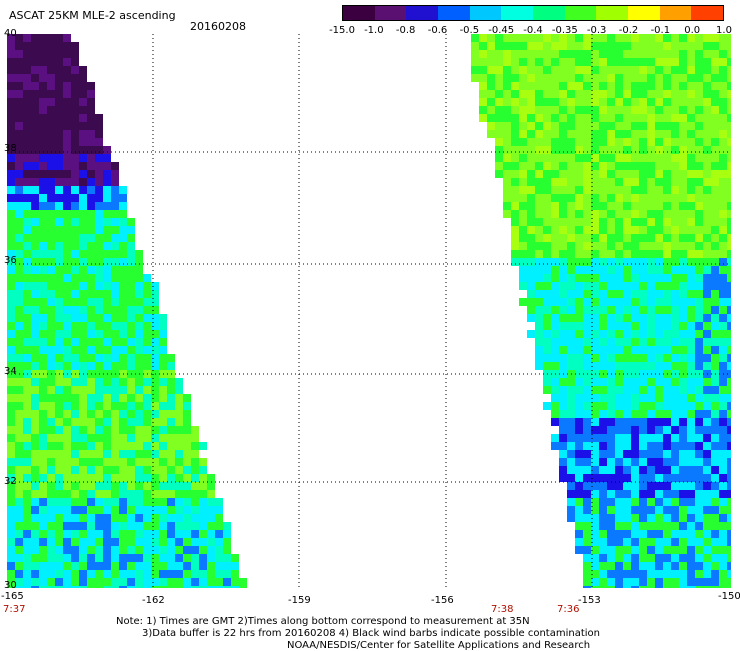 The width and height of the screenshot is (740, 651). I want to click on lon-label-162: -162, so click(153, 600).